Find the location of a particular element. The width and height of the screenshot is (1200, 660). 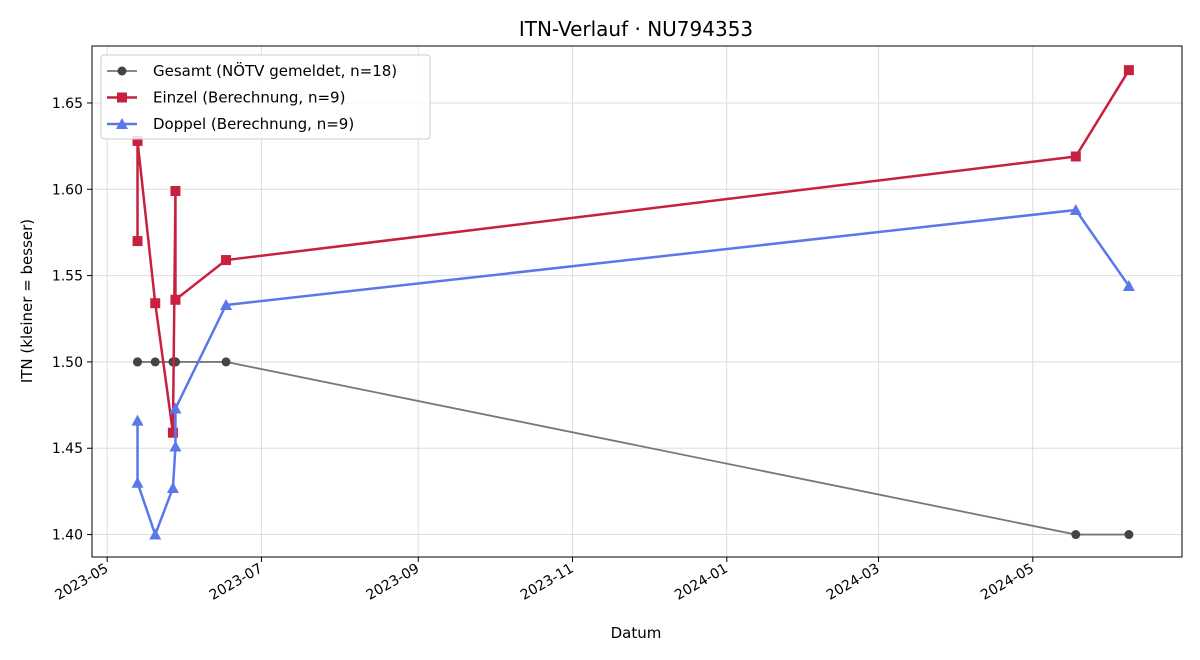

y-tick-label: 1.40 is located at coordinates (67, 536).